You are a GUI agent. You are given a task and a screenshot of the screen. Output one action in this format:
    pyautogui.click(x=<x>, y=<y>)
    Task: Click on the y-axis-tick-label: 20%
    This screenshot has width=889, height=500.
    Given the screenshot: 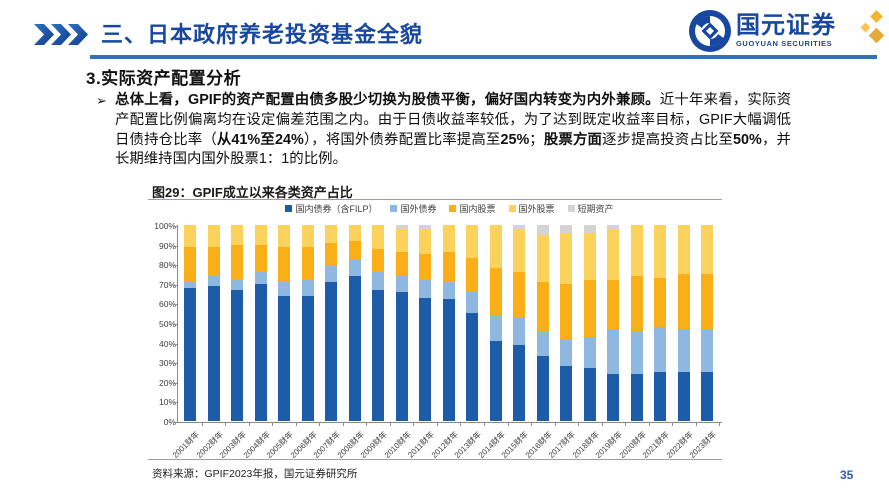 What is the action you would take?
    pyautogui.click(x=167, y=382)
    